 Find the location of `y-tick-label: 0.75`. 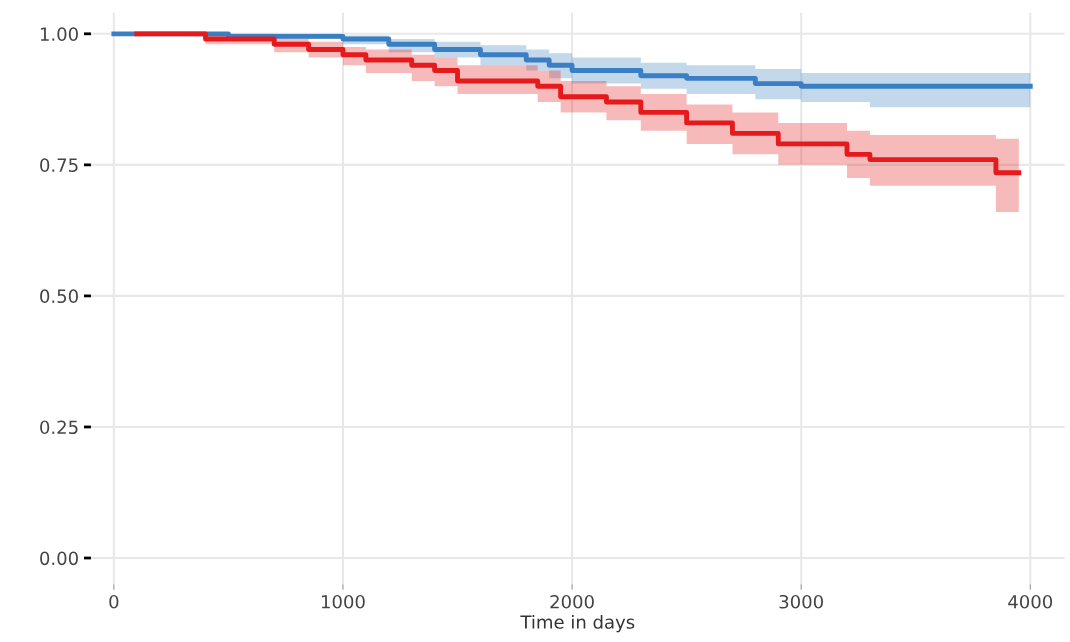

y-tick-label: 0.75 is located at coordinates (59, 165).